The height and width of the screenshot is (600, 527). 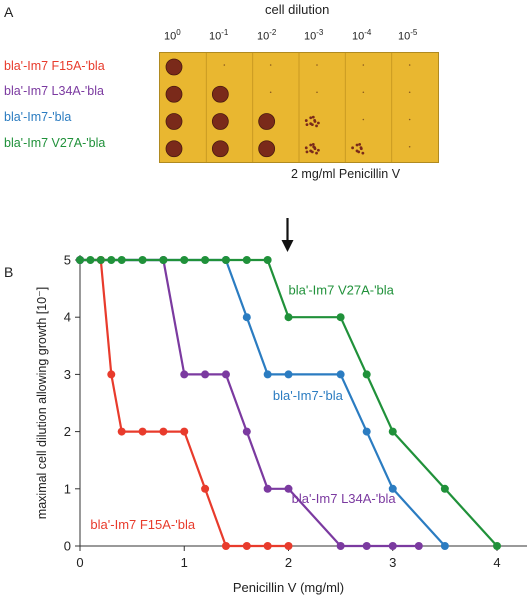 I want to click on y-tick-label: 2, so click(x=67, y=431).